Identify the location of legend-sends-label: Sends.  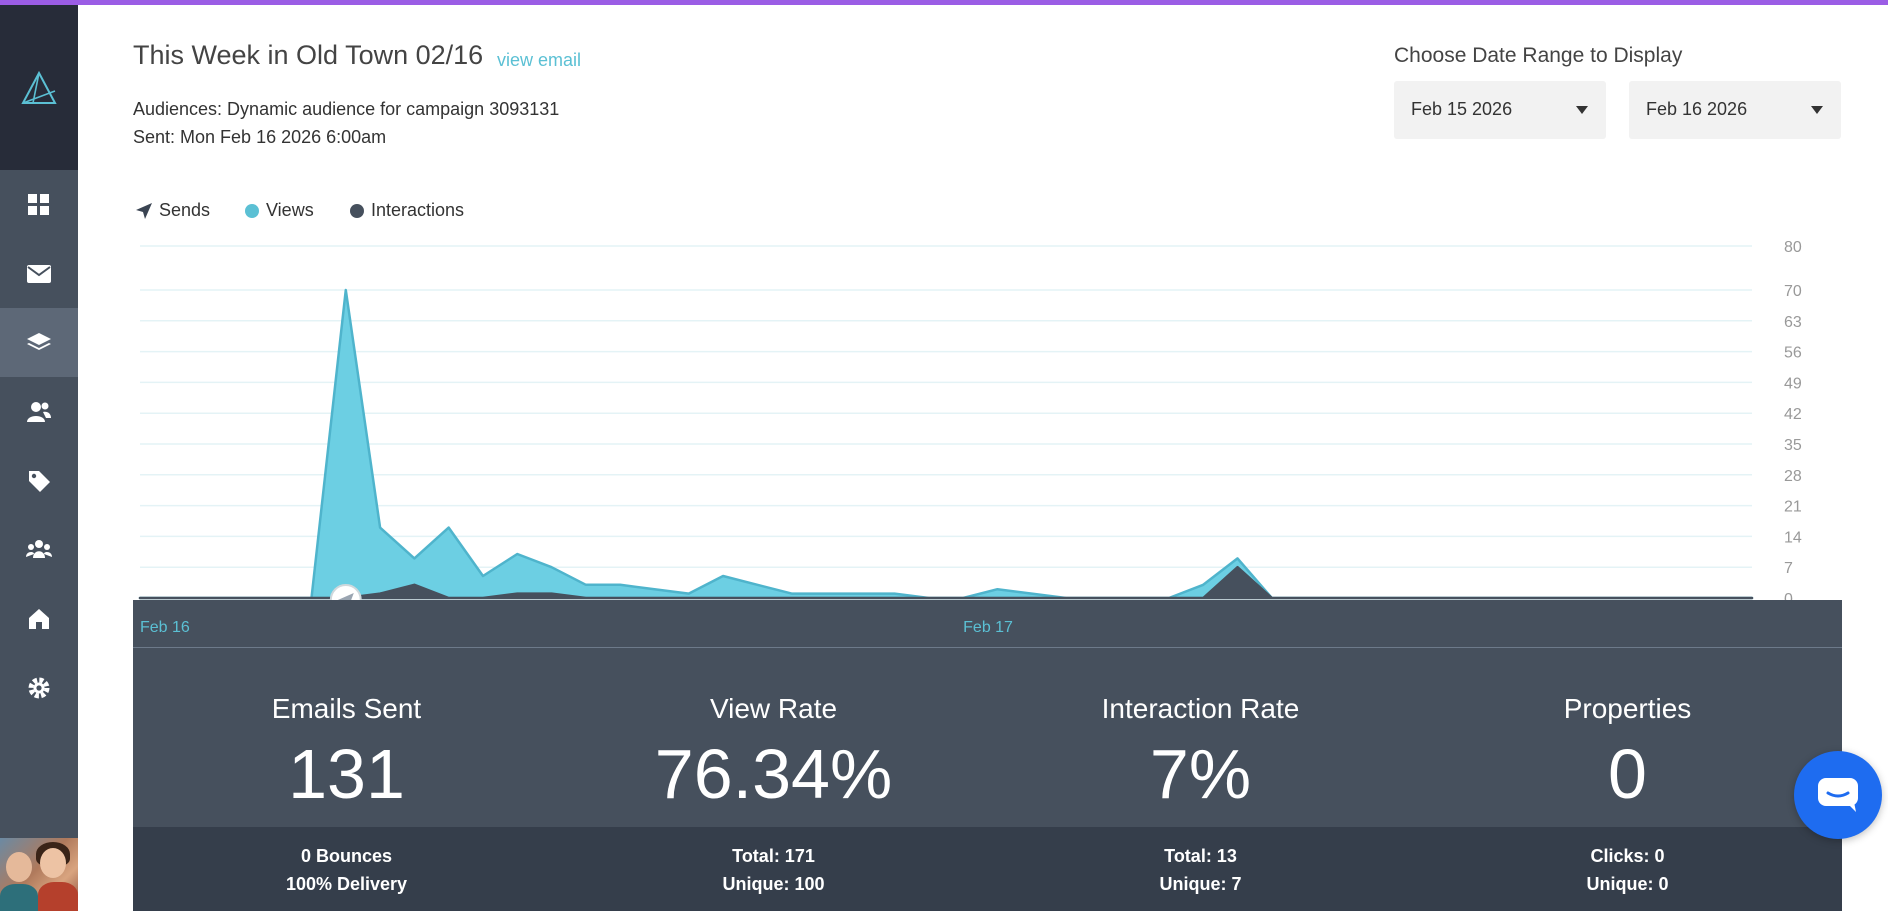
(185, 210).